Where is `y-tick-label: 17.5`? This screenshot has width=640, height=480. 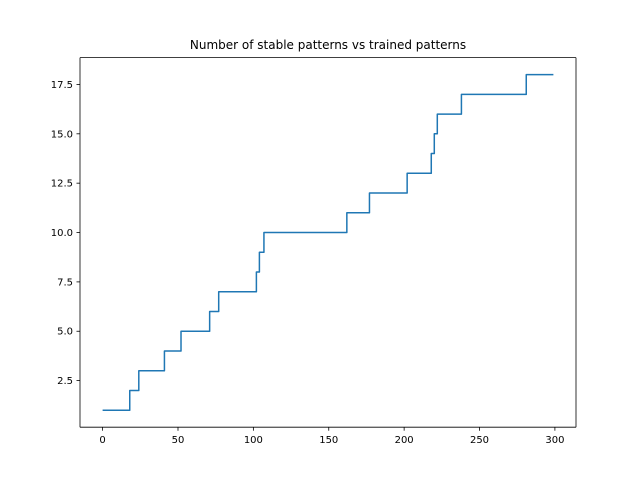 y-tick-label: 17.5 is located at coordinates (62, 85).